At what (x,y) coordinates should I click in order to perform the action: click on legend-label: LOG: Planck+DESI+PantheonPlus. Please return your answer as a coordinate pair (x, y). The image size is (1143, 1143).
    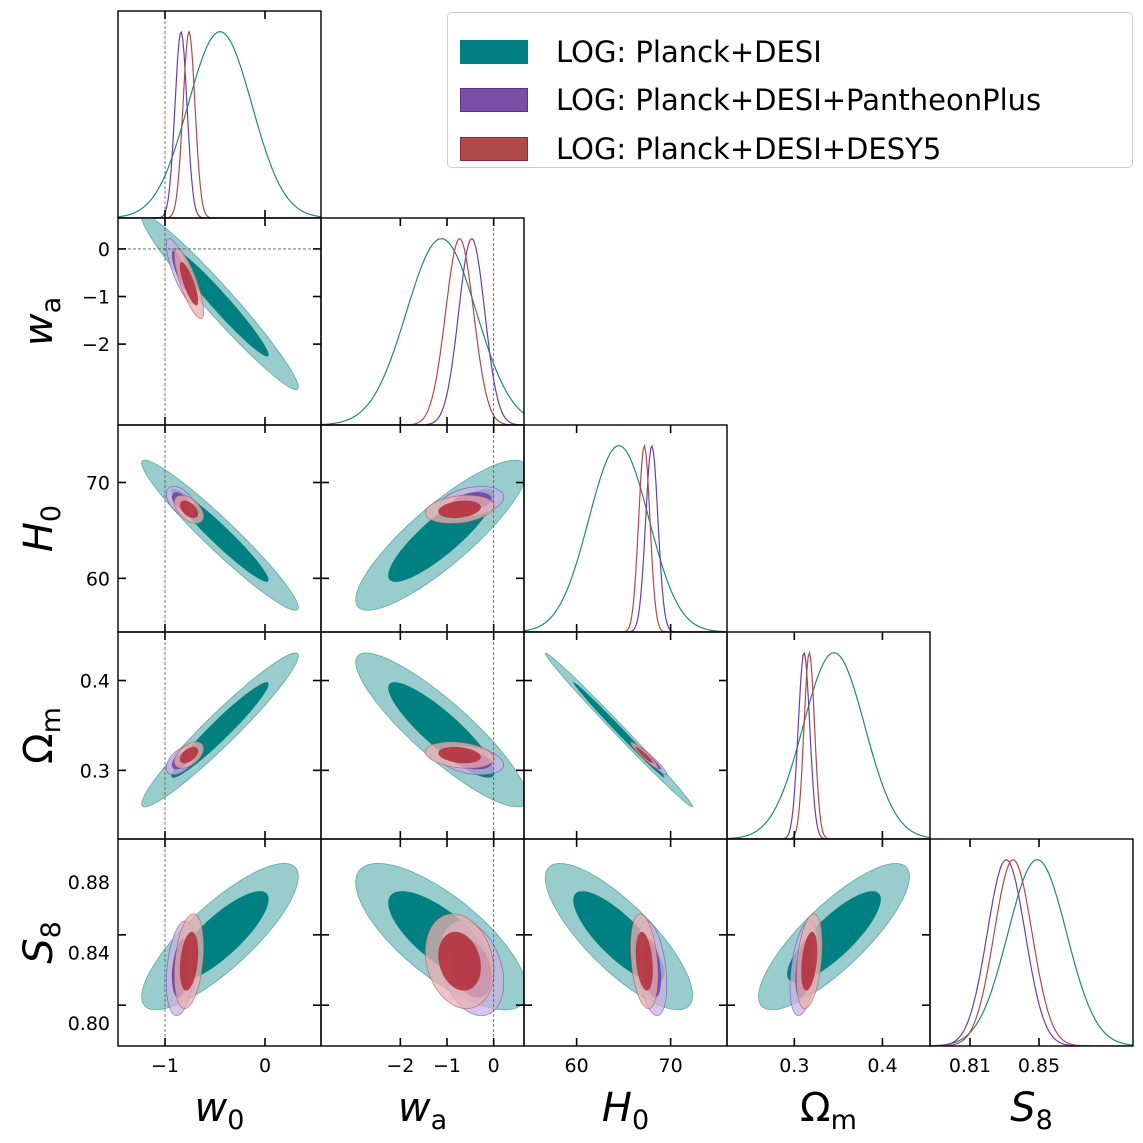
    Looking at the image, I should click on (799, 100).